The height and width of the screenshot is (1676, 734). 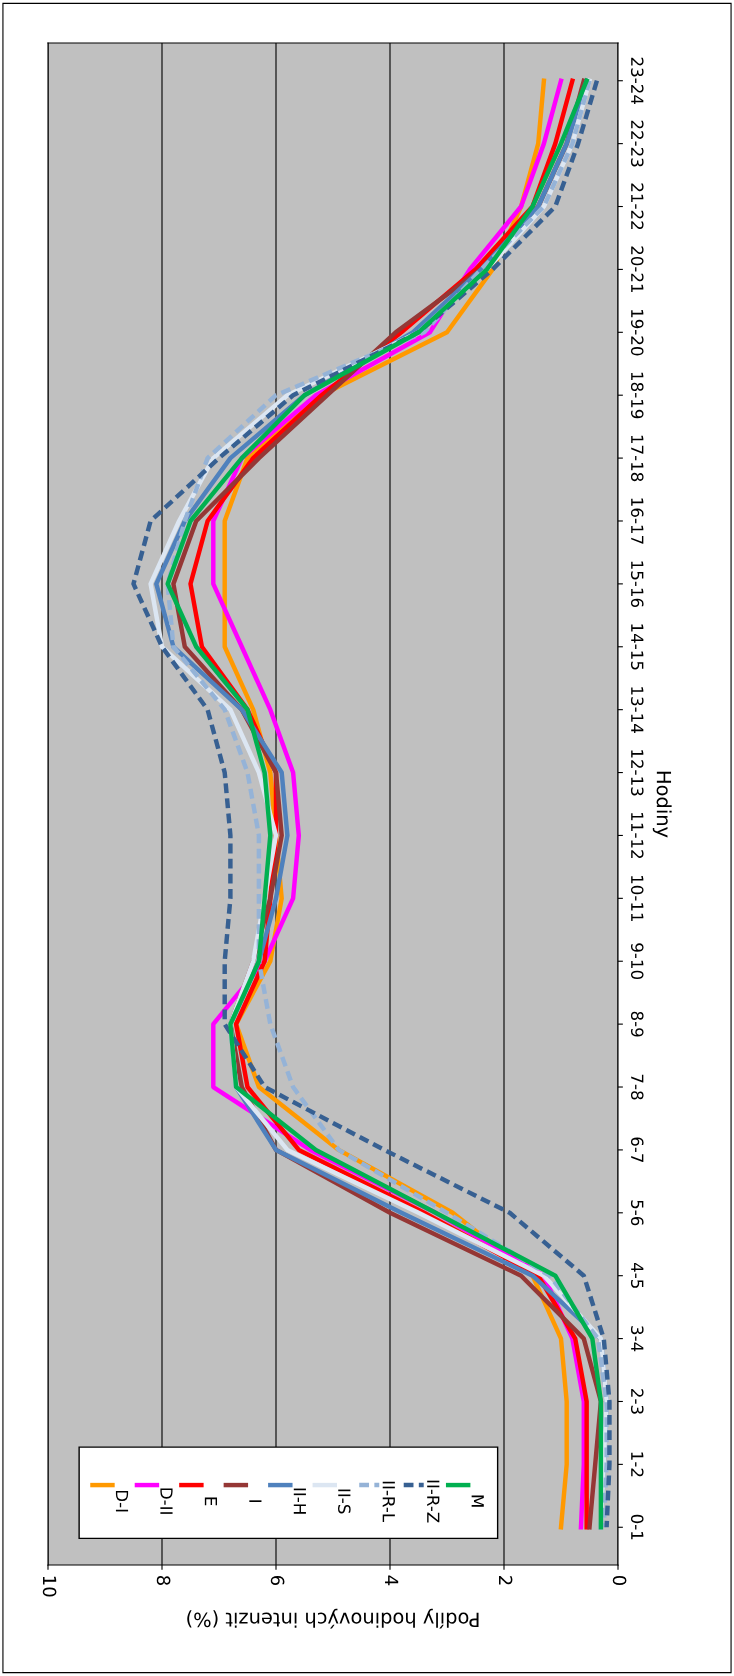 I want to click on y-tick-label: 17-18, so click(x=637, y=458).